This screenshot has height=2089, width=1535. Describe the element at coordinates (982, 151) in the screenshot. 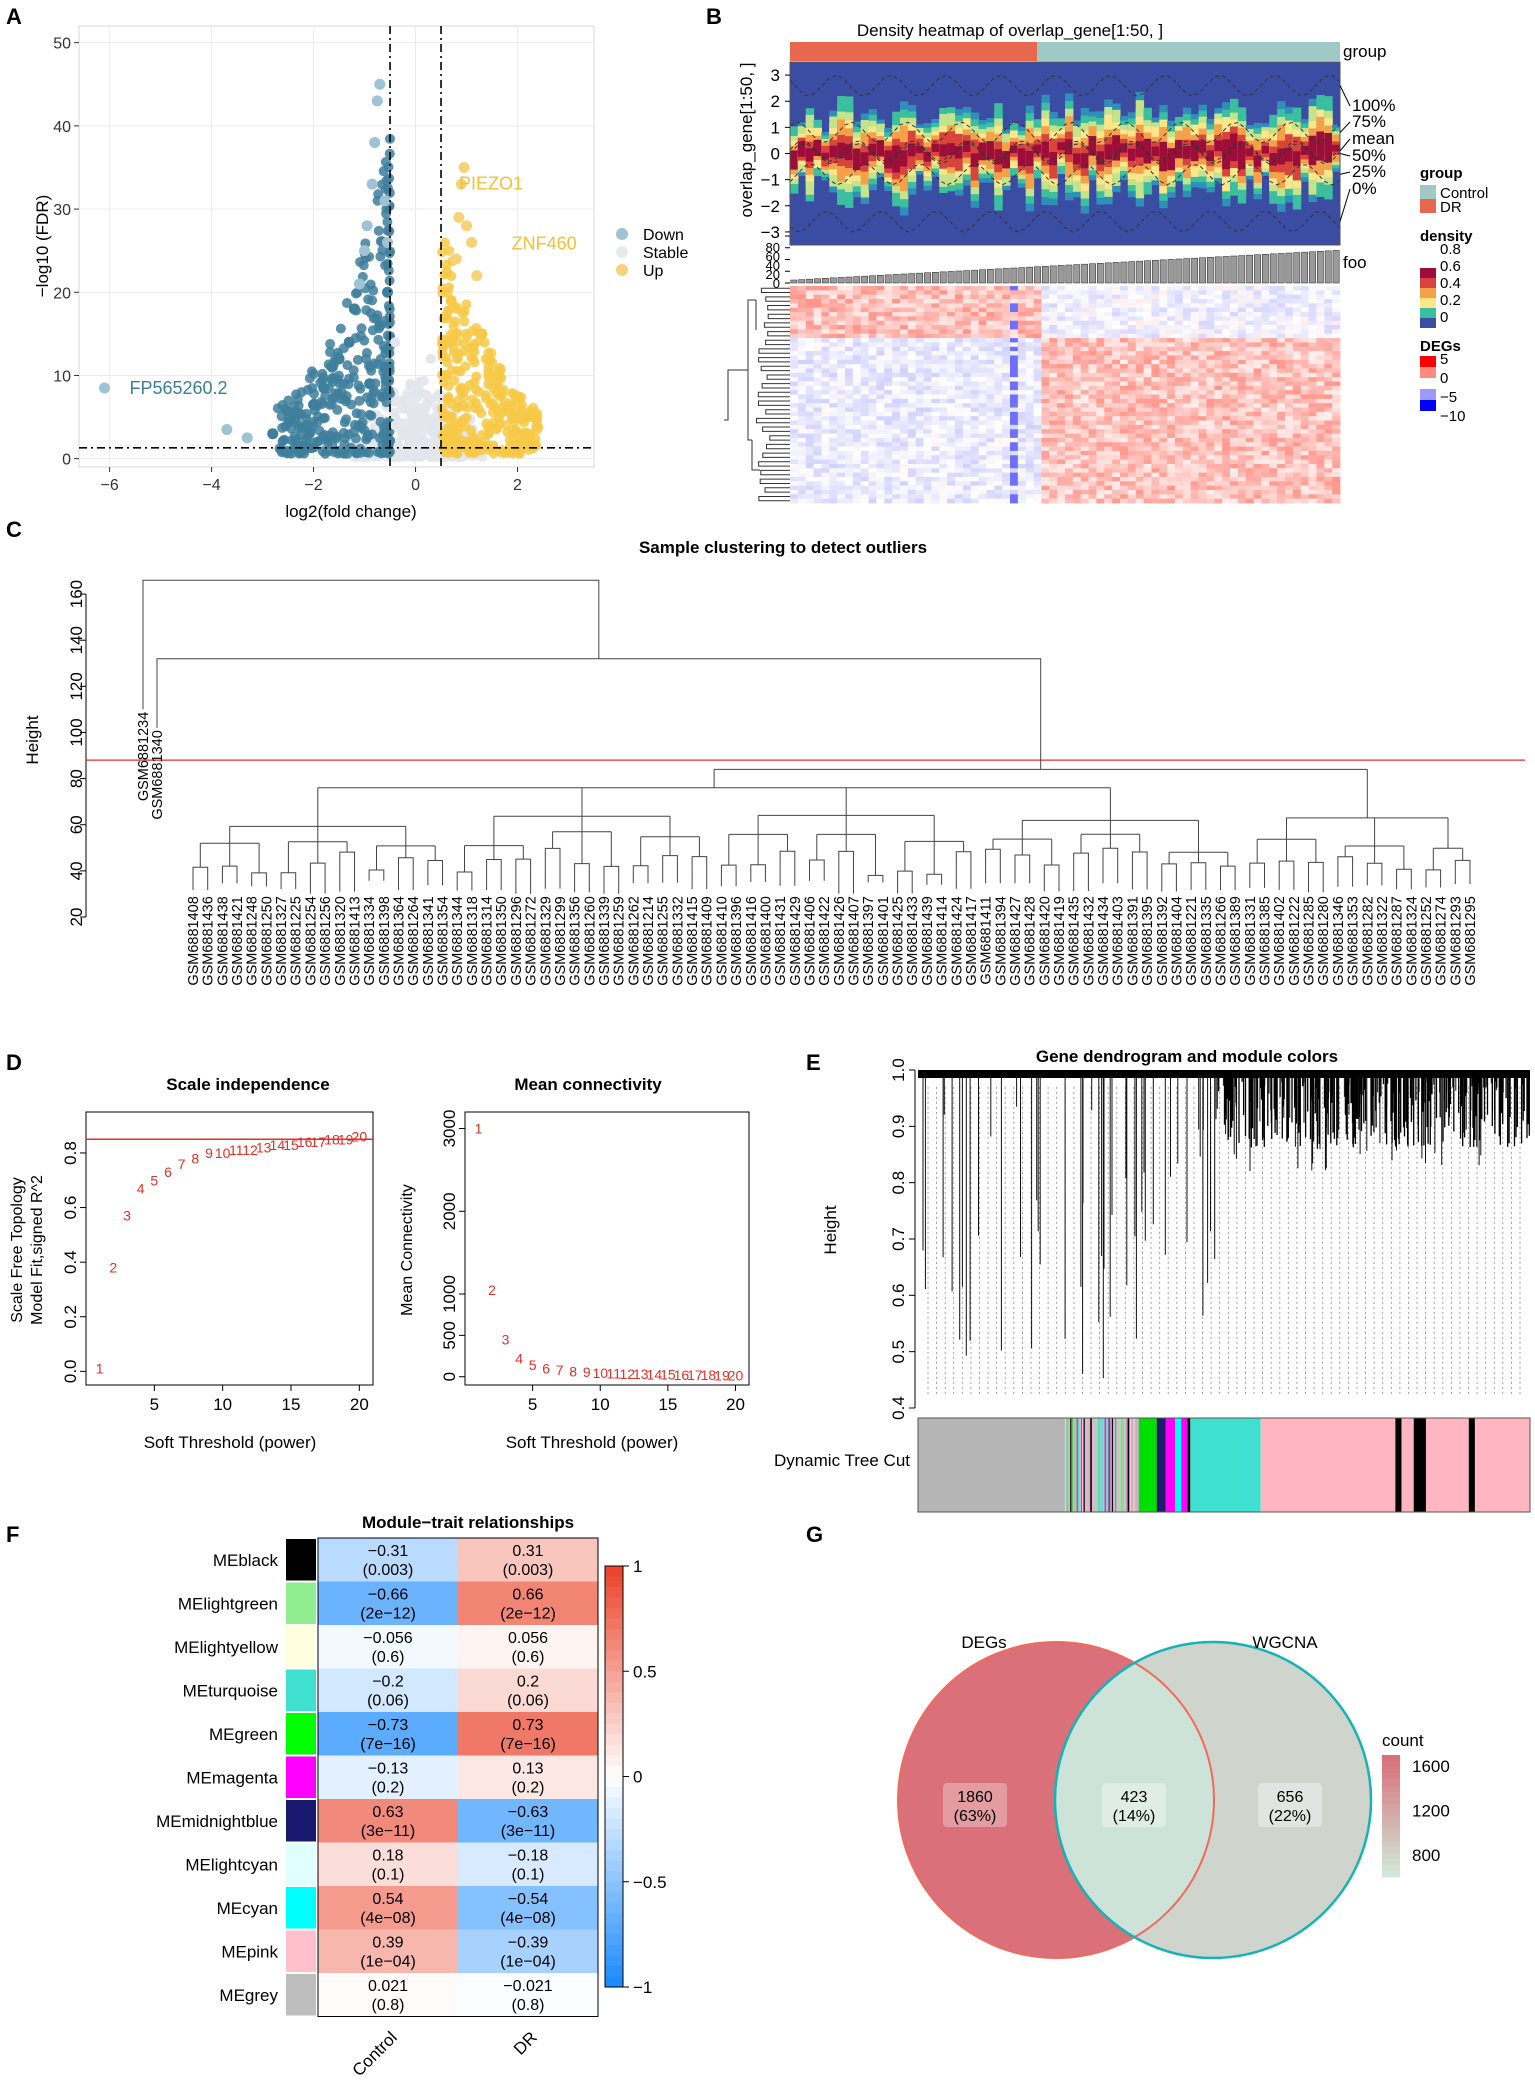

I see `density-column-band` at that location.